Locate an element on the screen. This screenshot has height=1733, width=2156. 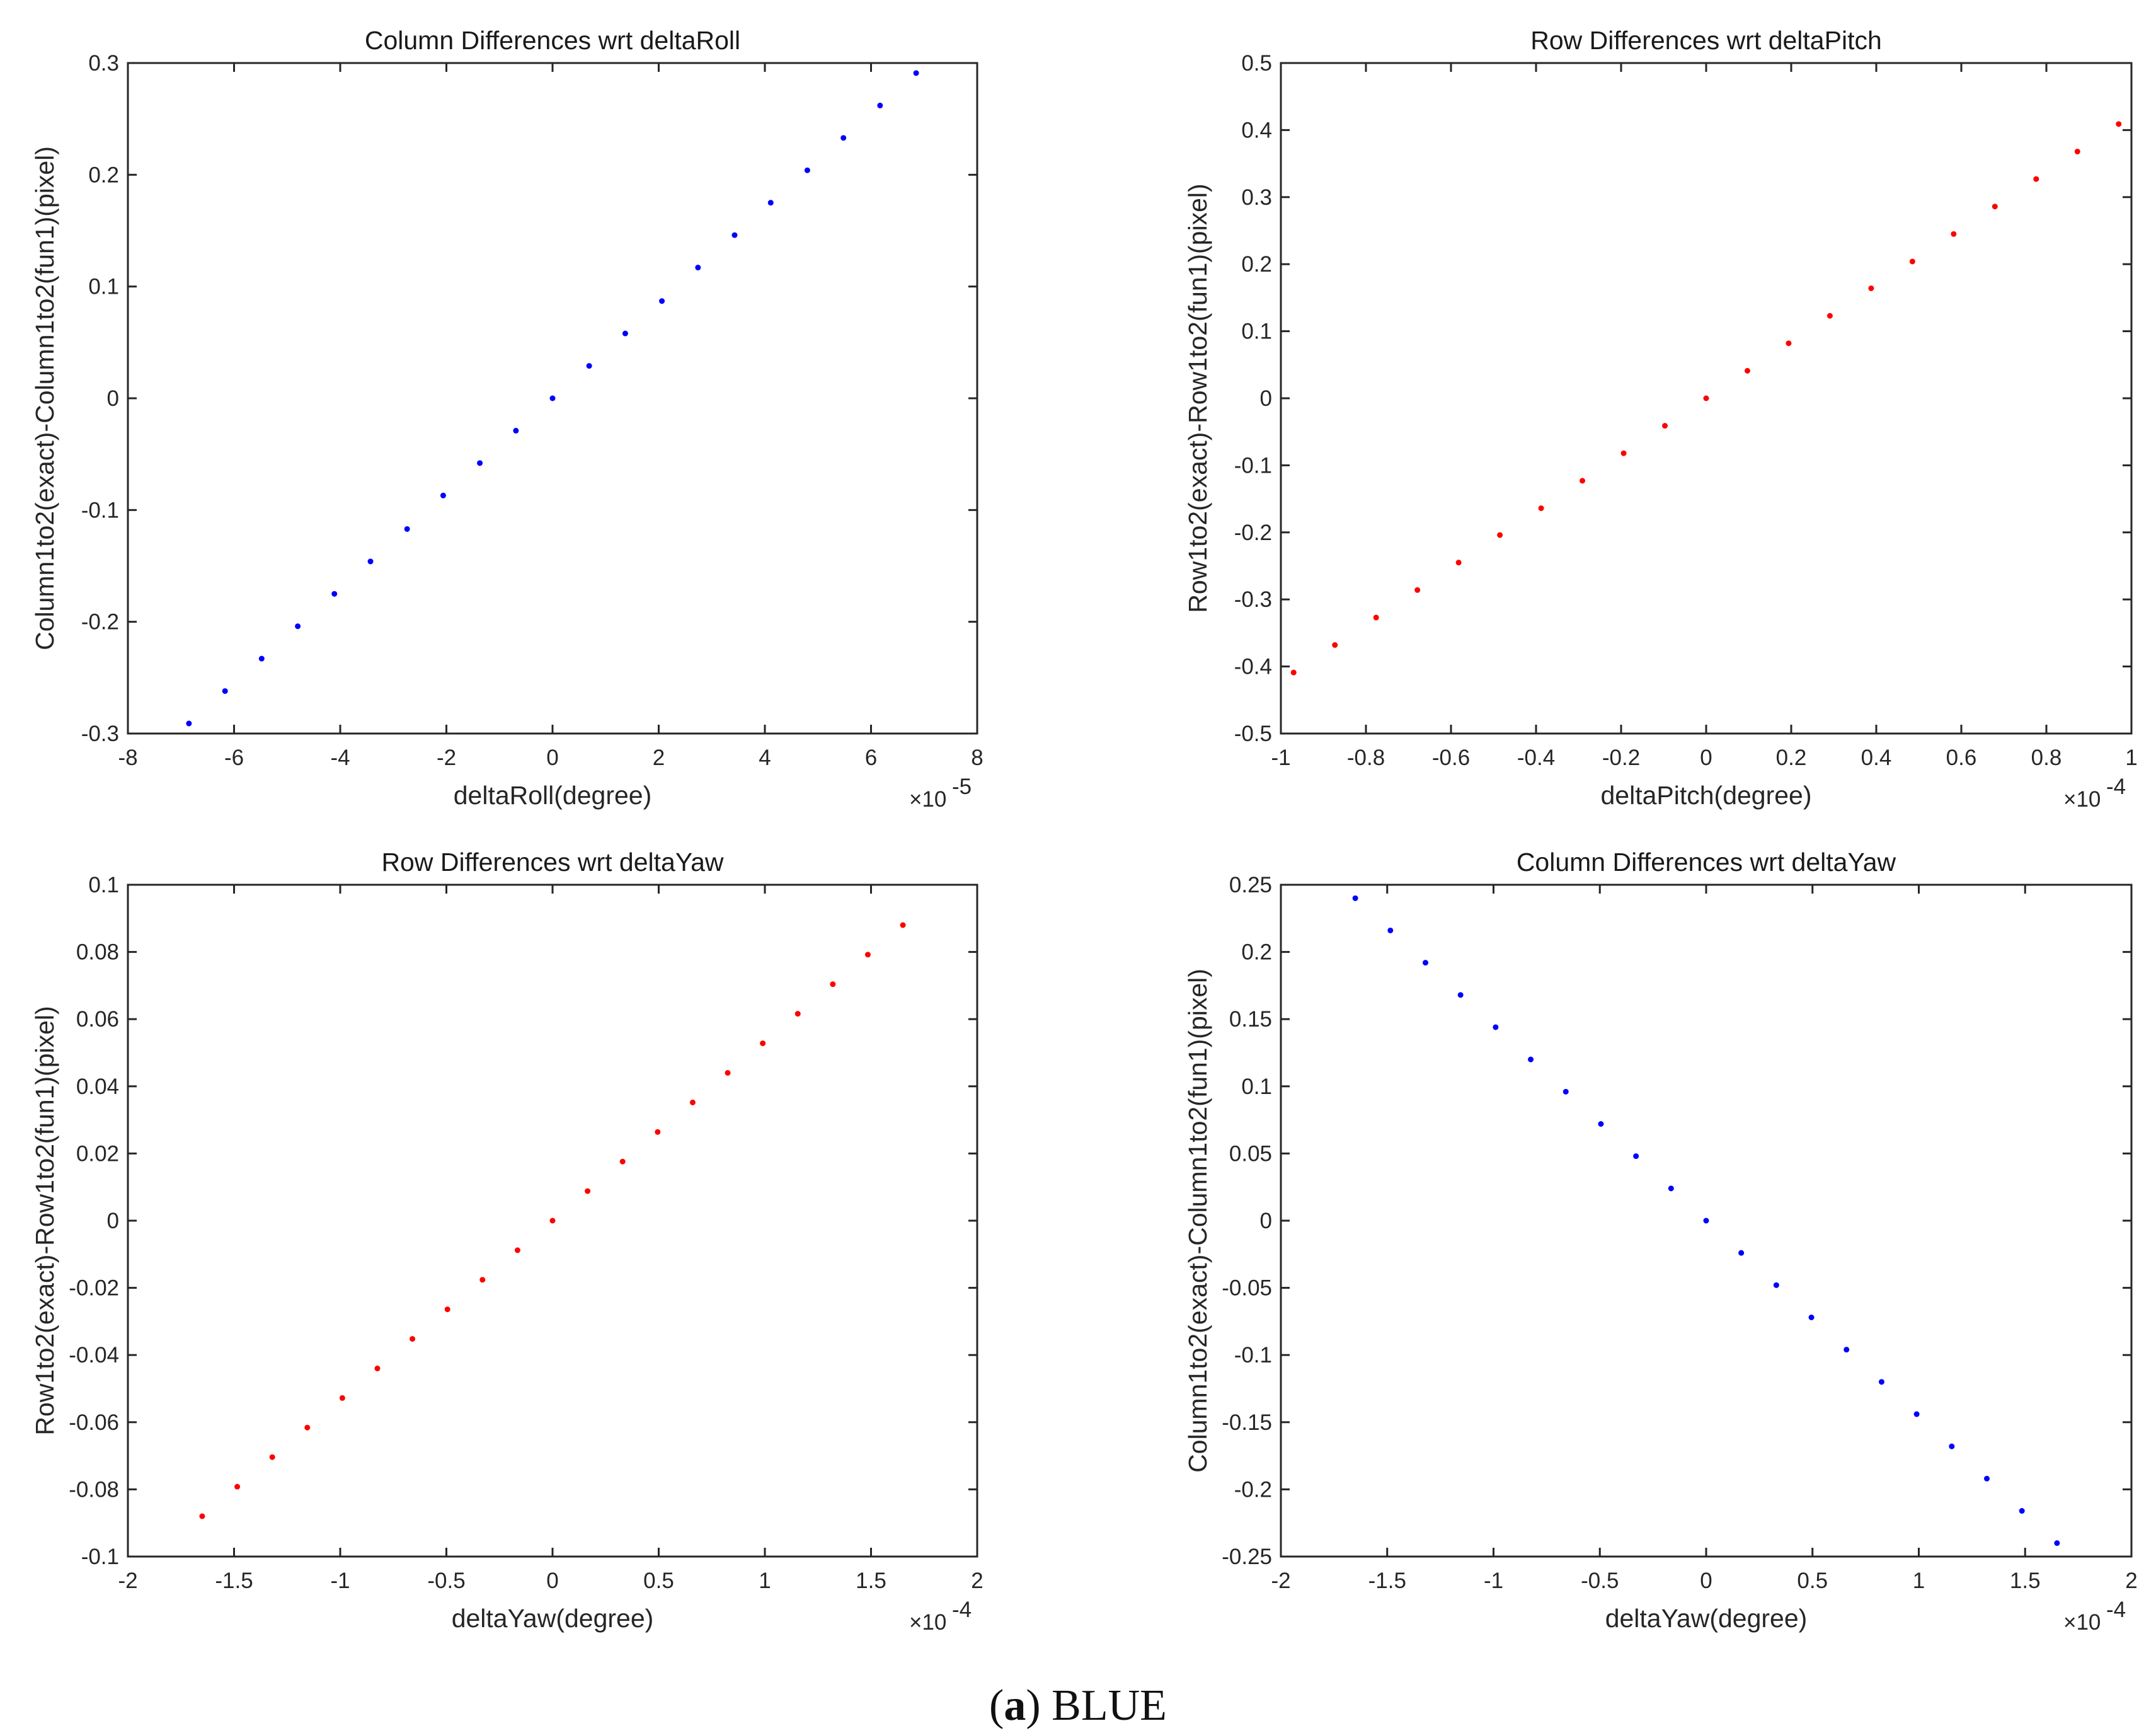
caption-close: ) is located at coordinates (1033, 1705).